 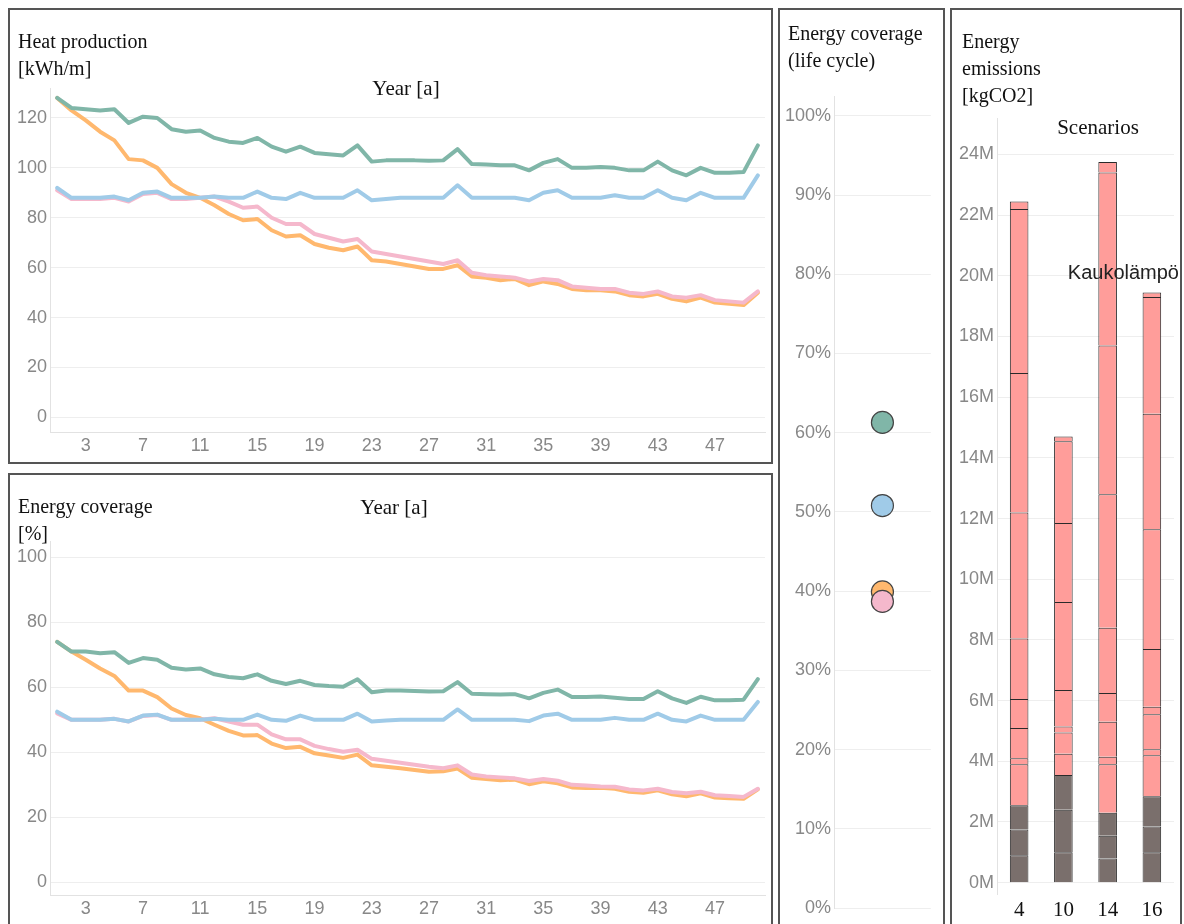 What do you see at coordinates (977, 517) in the screenshot?
I see `y-tick-label: 12M` at bounding box center [977, 517].